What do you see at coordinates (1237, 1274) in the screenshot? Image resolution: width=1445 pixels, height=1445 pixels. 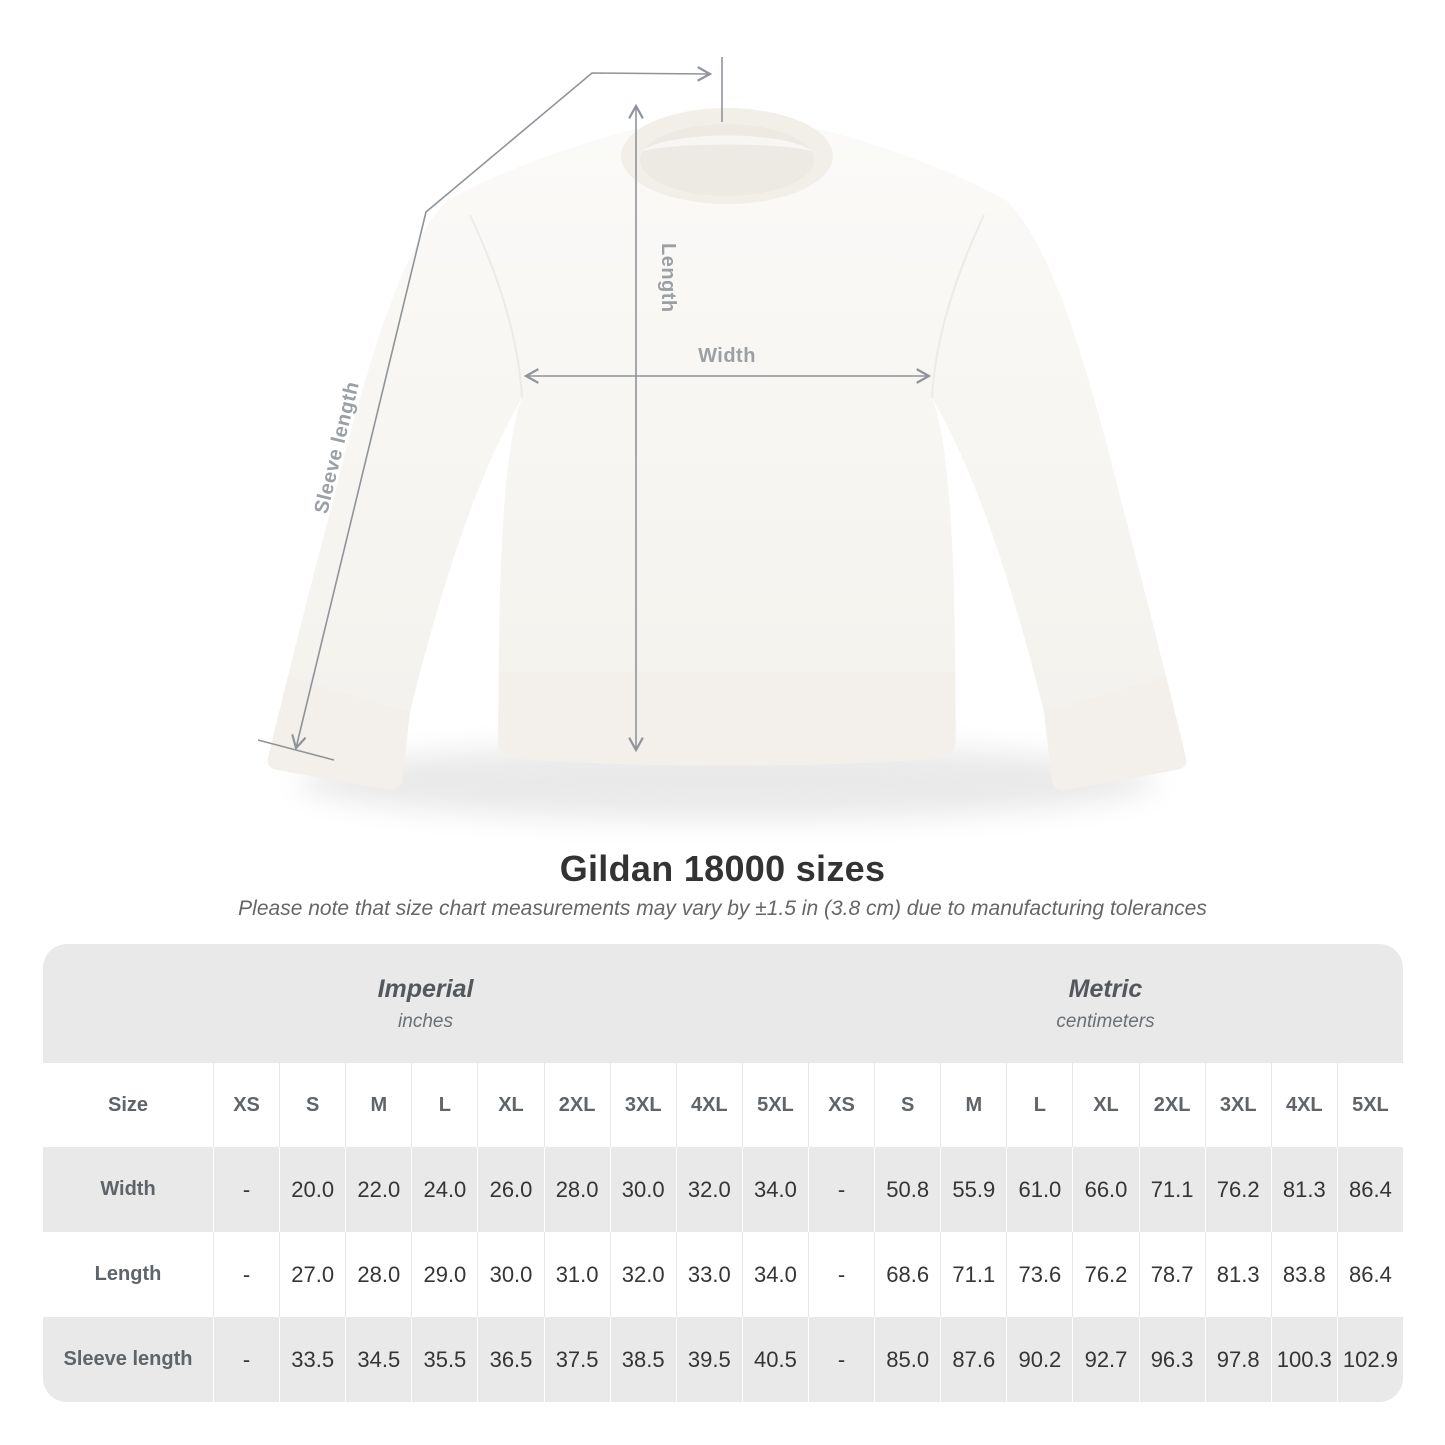 I see `cell-metric-length-3xl: 81.3` at bounding box center [1237, 1274].